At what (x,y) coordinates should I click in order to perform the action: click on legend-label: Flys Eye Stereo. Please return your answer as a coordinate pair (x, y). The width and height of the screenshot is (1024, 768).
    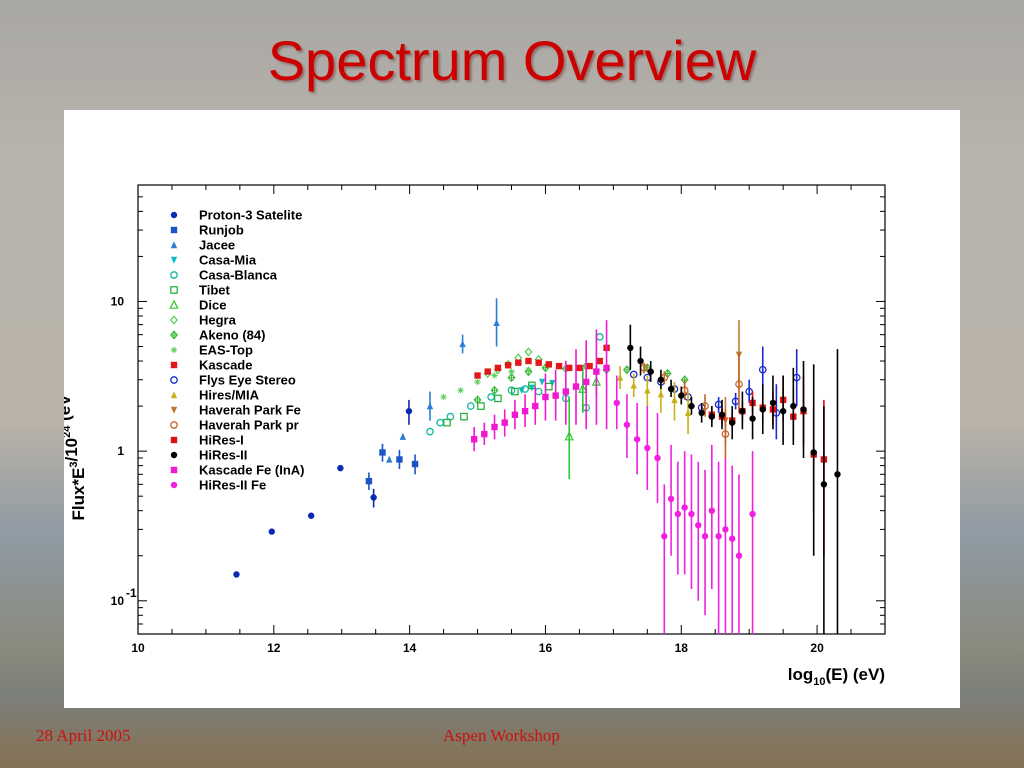
    Looking at the image, I should click on (247, 380).